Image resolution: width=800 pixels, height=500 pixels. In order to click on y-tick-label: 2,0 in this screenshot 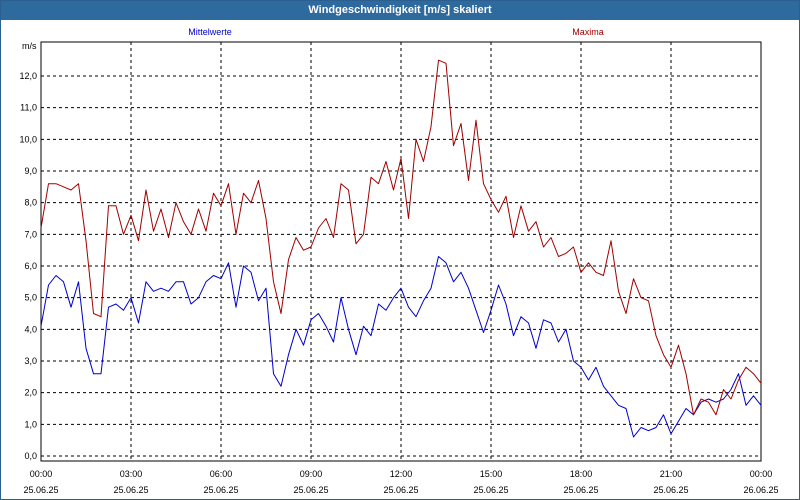, I will do `click(30, 393)`.